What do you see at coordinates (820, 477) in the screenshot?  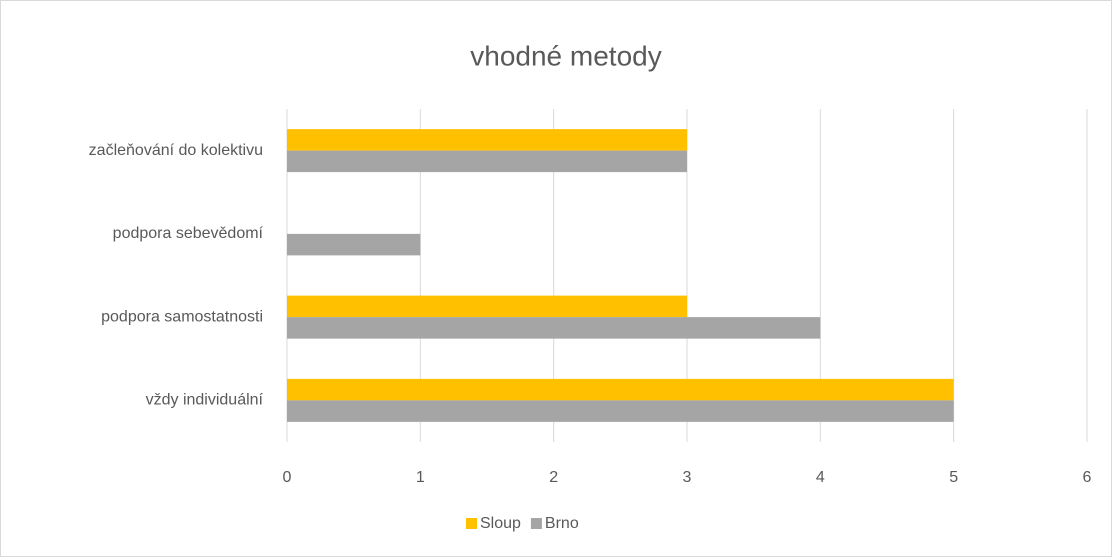 I see `x-tick-label: 4` at bounding box center [820, 477].